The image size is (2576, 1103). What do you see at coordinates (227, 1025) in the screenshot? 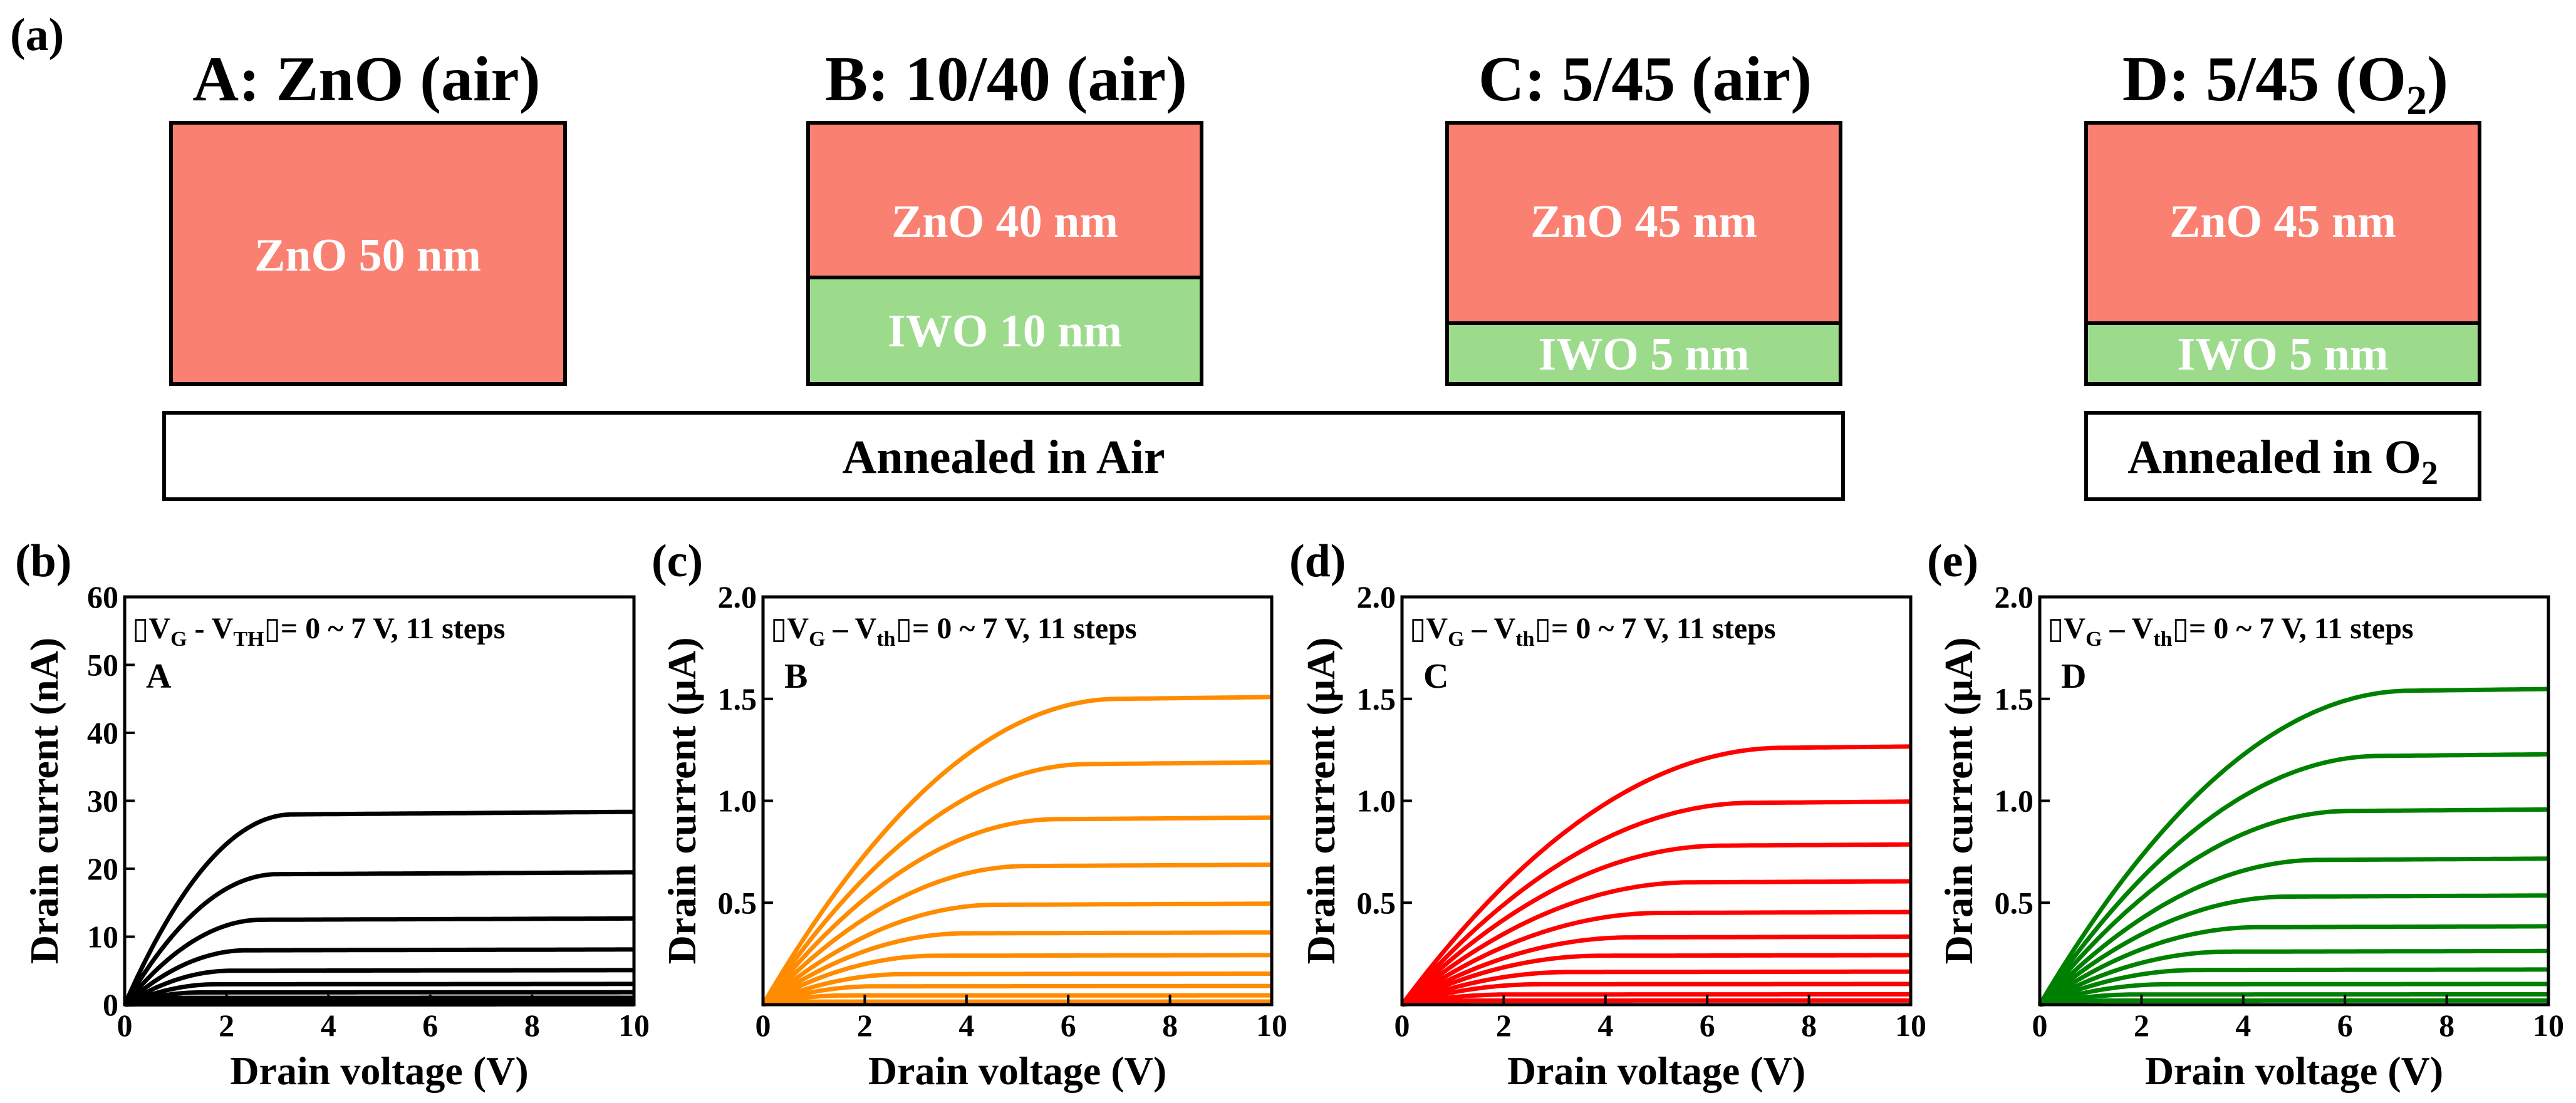
I see `panel-b-xtick-label-1: 2` at bounding box center [227, 1025].